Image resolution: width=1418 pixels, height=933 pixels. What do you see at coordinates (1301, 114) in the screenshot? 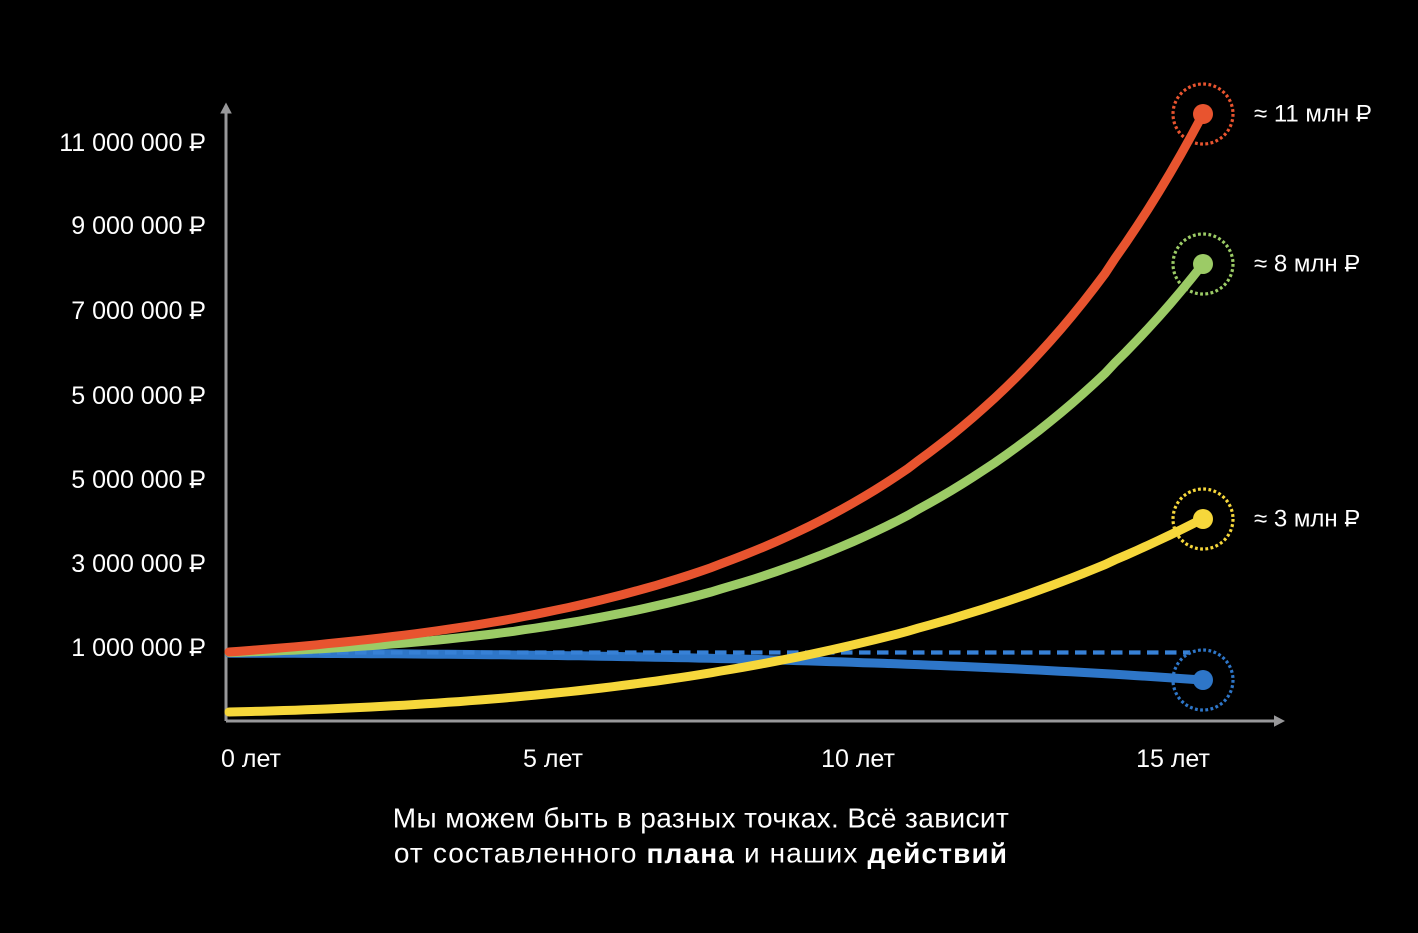
I see `svg-text: ≈ 11 млн` at bounding box center [1301, 114].